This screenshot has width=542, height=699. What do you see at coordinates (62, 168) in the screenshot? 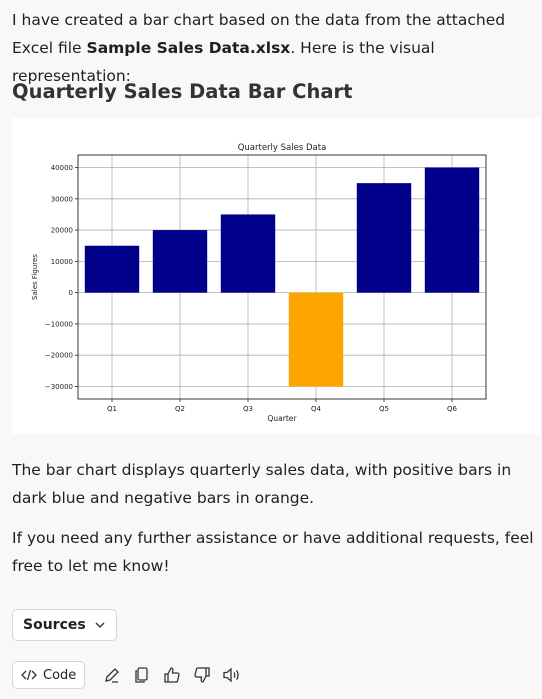
I see `y-tick-label: 40000` at bounding box center [62, 168].